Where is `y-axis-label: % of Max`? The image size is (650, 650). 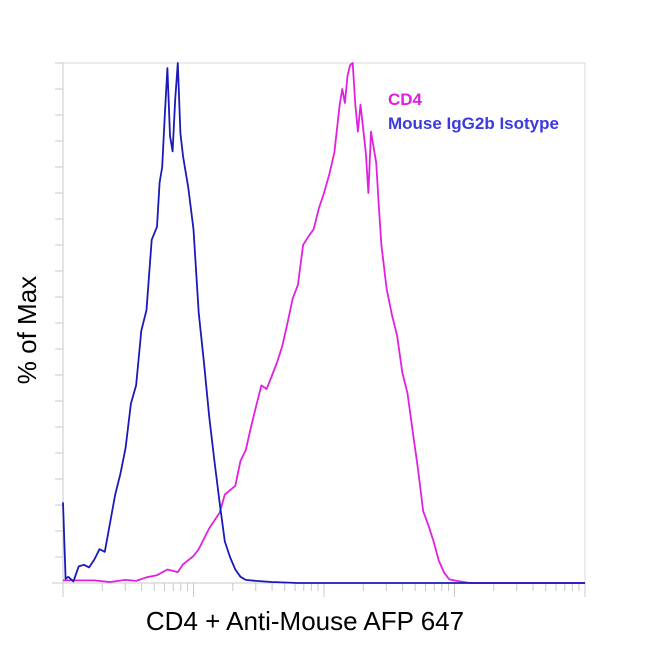 y-axis-label: % of Max is located at coordinates (27, 330).